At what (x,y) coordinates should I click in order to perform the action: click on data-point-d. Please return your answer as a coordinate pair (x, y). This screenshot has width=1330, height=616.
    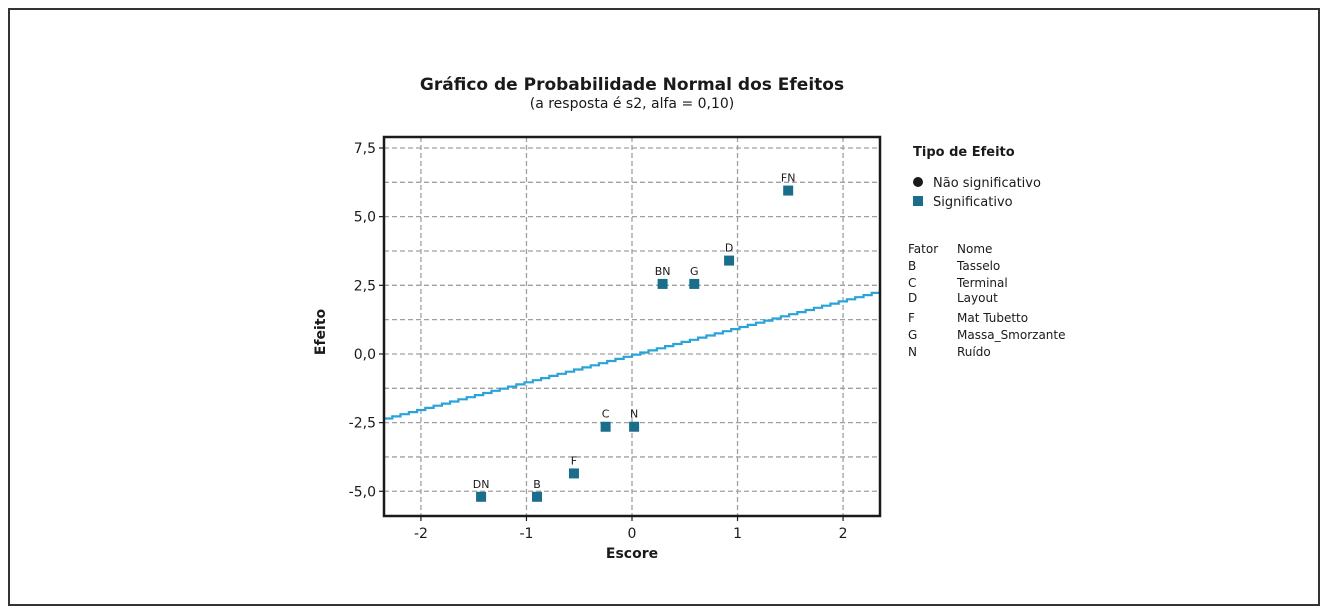
    Looking at the image, I should click on (729, 260).